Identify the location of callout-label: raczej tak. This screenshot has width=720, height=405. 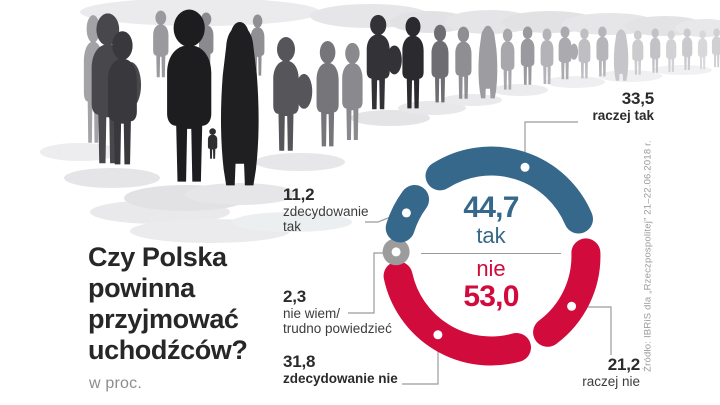
(623, 115).